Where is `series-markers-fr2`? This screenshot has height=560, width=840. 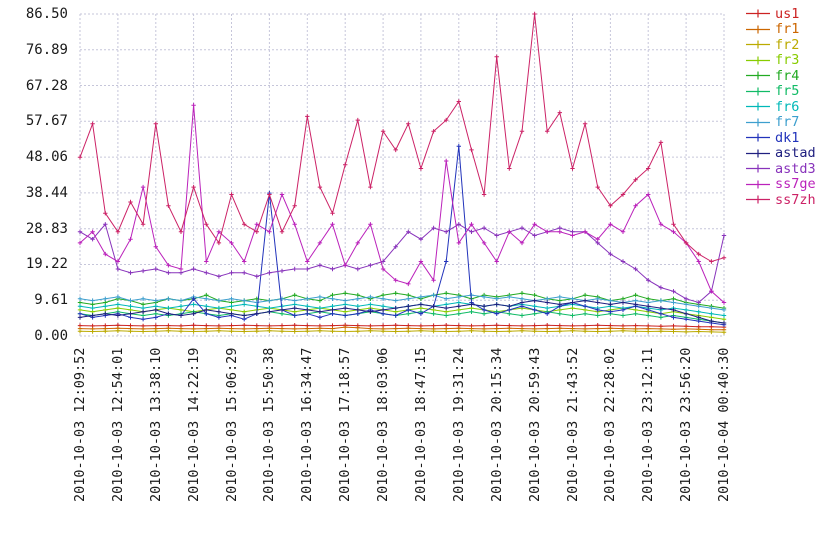
series-markers-fr2 is located at coordinates (402, 331).